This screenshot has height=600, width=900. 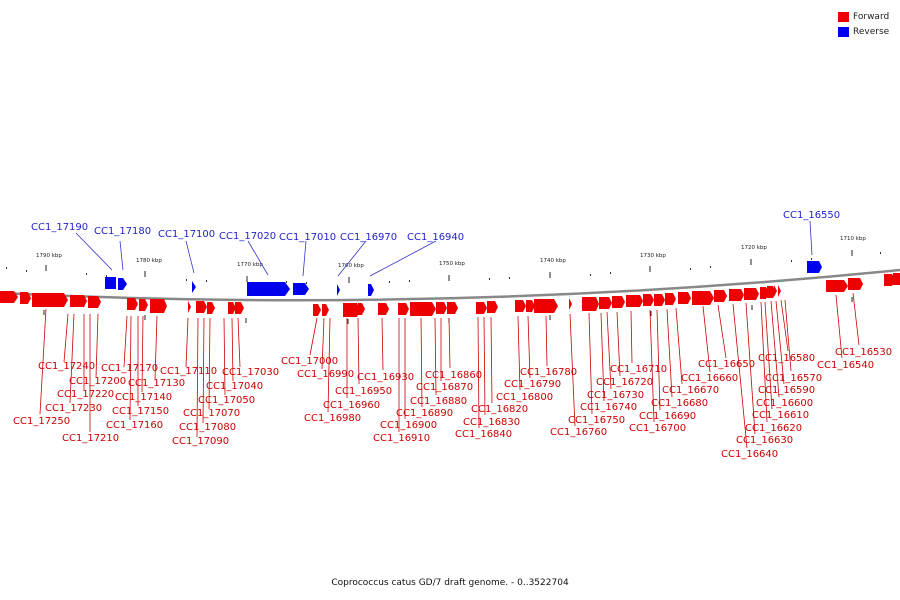 What do you see at coordinates (49, 256) in the screenshot?
I see `tick-label: 1790 kbp` at bounding box center [49, 256].